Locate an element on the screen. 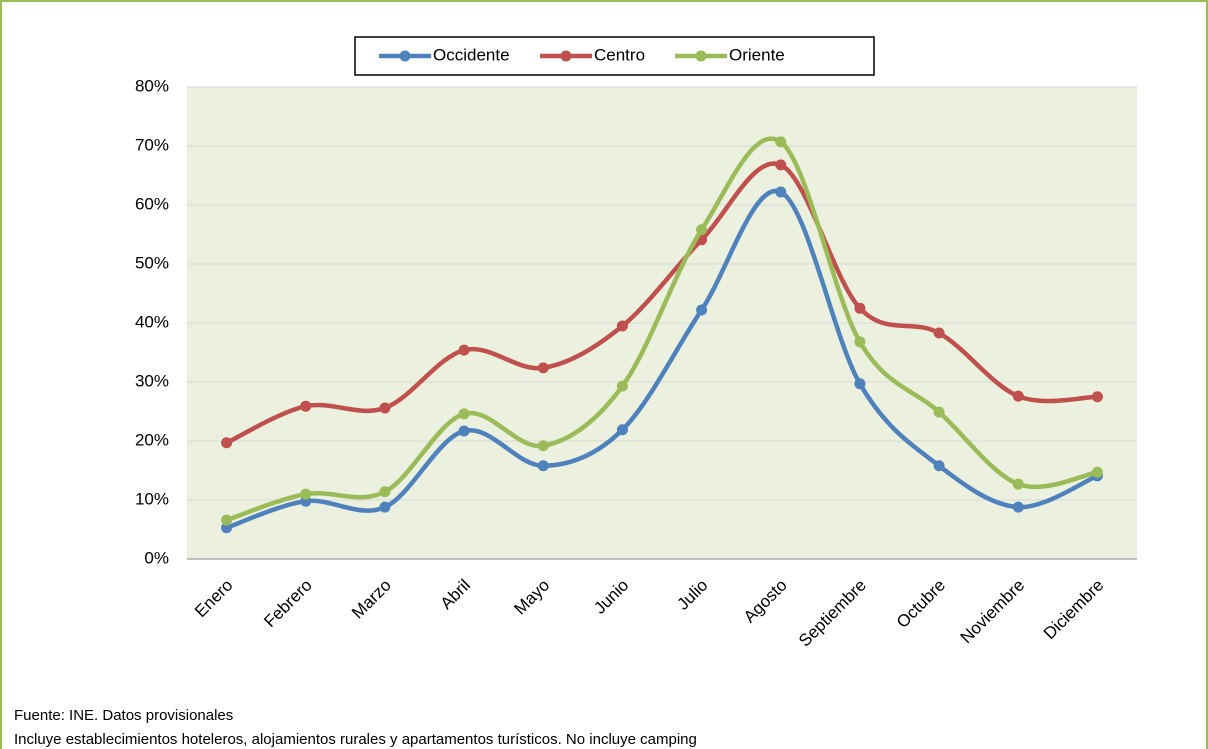 Image resolution: width=1208 pixels, height=749 pixels. x-tick-label: Septiembre is located at coordinates (832, 613).